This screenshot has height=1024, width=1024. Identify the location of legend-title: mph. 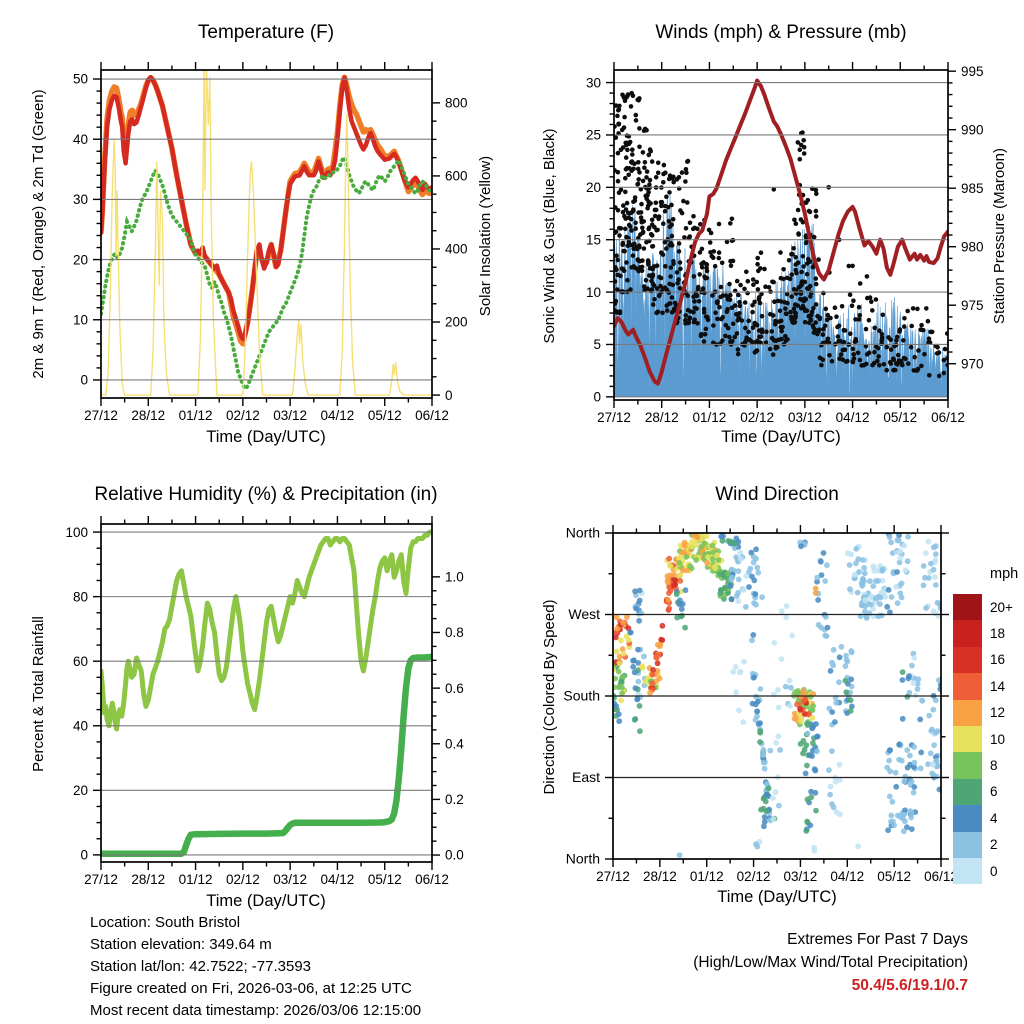
(1004, 574).